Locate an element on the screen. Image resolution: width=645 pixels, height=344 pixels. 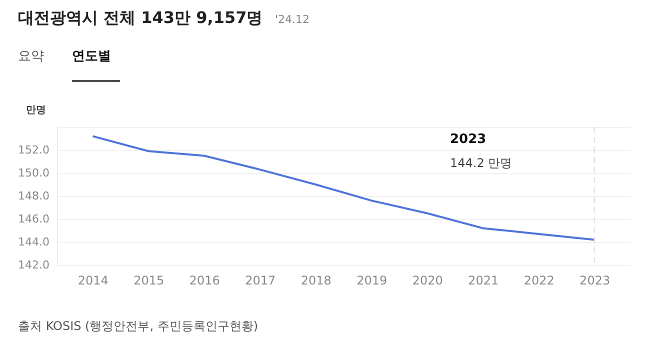
text: 연도별 is located at coordinates (91, 56).